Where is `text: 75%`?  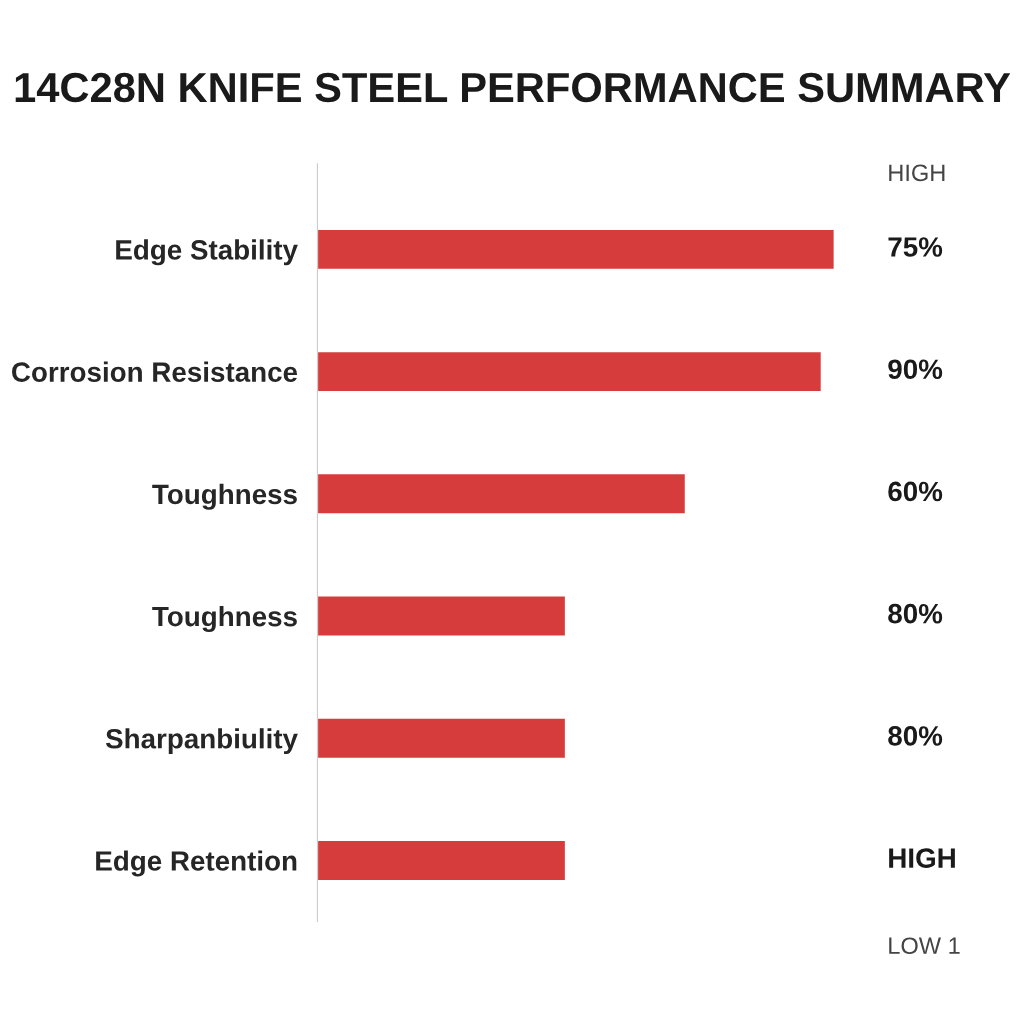 text: 75% is located at coordinates (915, 247).